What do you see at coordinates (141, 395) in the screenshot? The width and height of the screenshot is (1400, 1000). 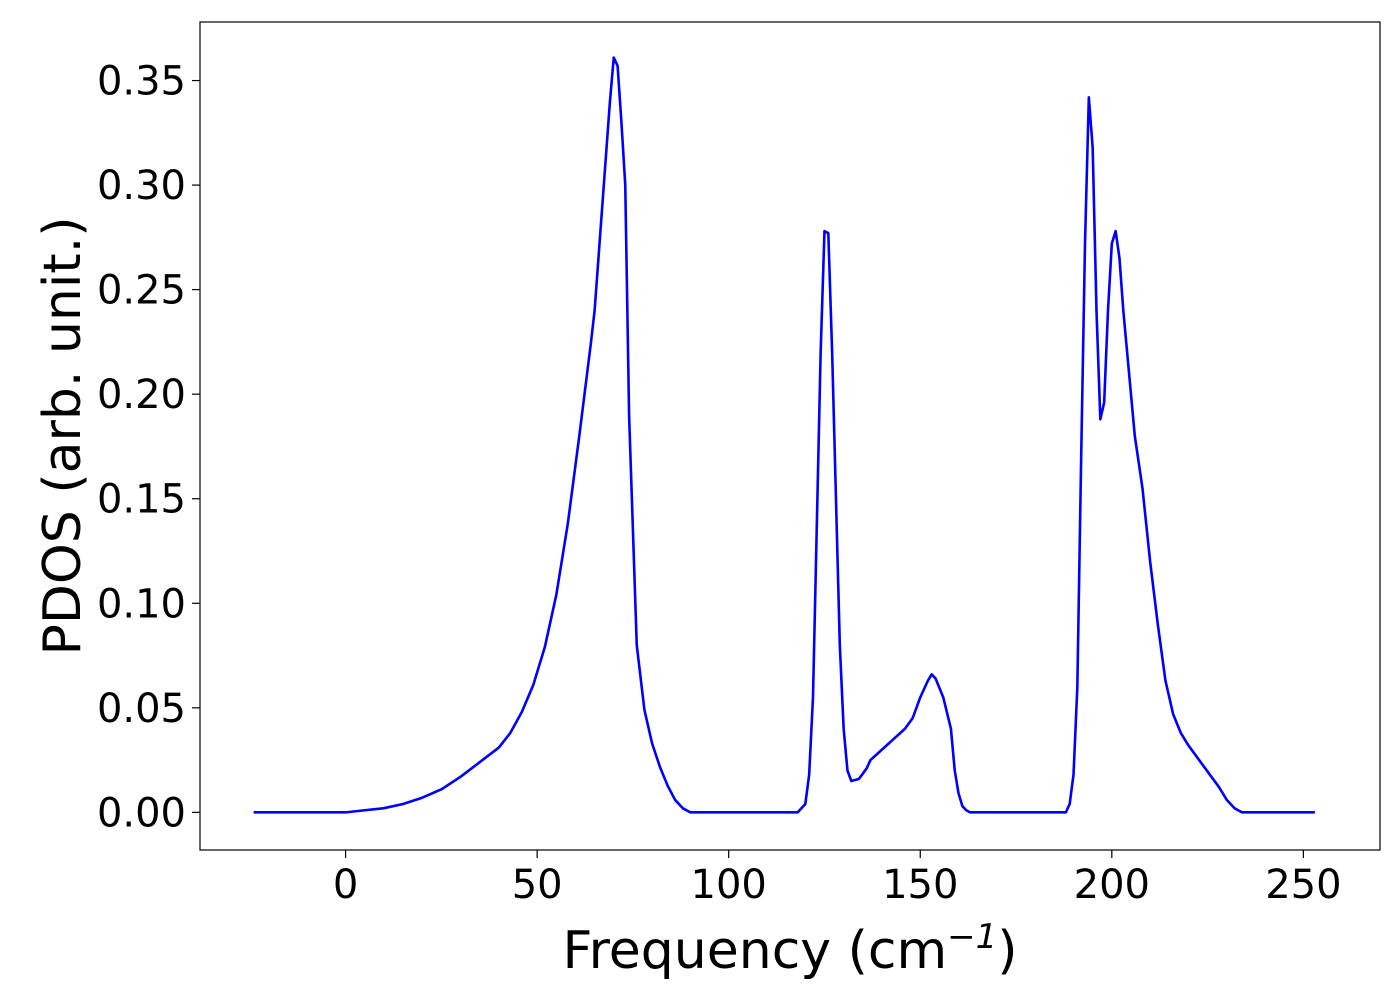 I see `y-tick-label: 0.20` at bounding box center [141, 395].